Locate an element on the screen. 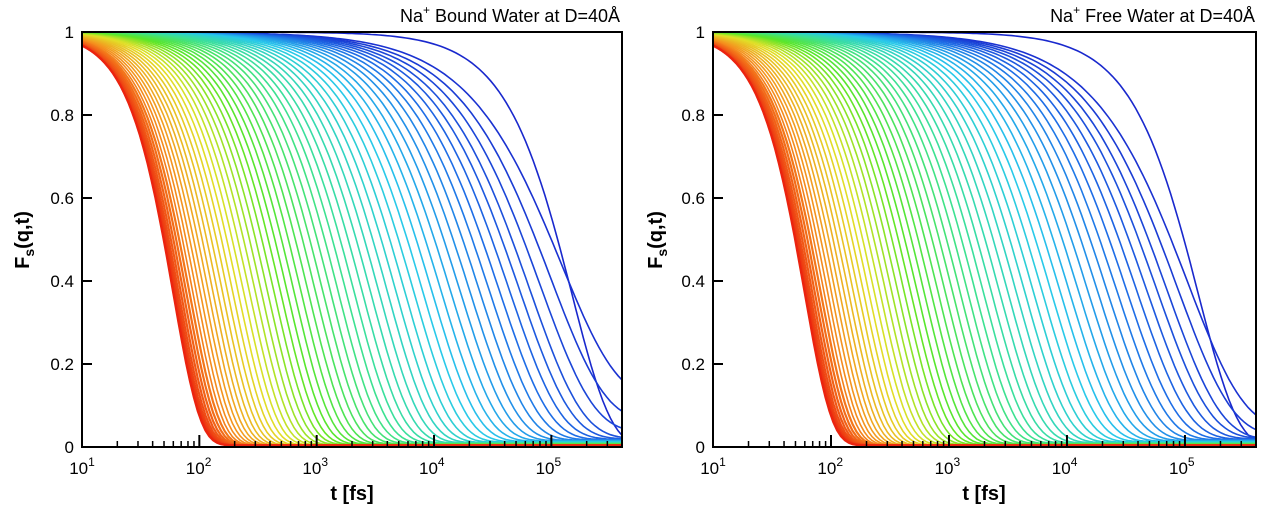  x-axis-label-left: t [fs] is located at coordinates (351, 494).